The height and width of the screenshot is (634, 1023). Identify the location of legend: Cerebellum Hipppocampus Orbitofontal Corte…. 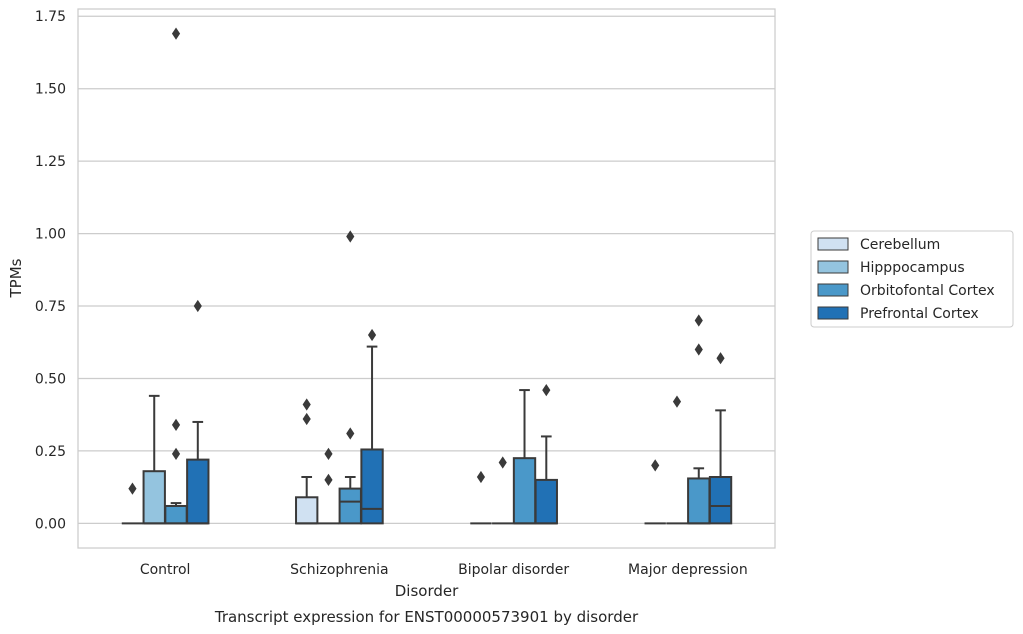
(912, 279).